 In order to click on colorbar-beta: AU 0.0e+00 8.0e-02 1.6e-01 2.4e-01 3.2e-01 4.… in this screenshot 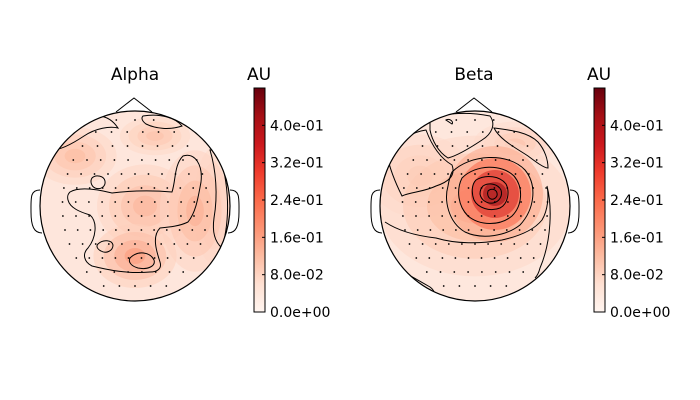, I will do `click(628, 193)`.